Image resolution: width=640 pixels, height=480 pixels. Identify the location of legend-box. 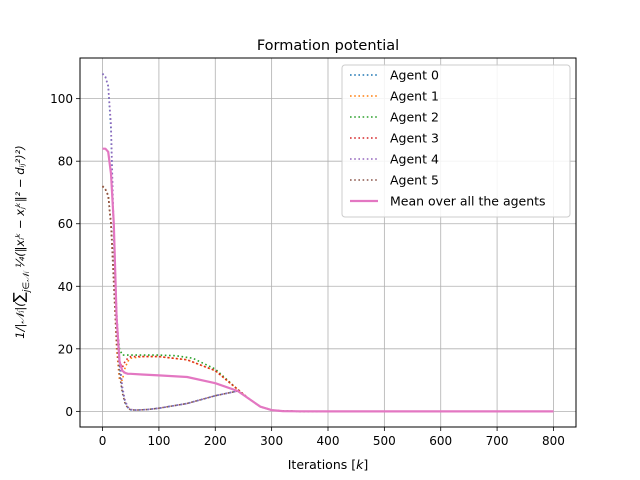
(456, 141).